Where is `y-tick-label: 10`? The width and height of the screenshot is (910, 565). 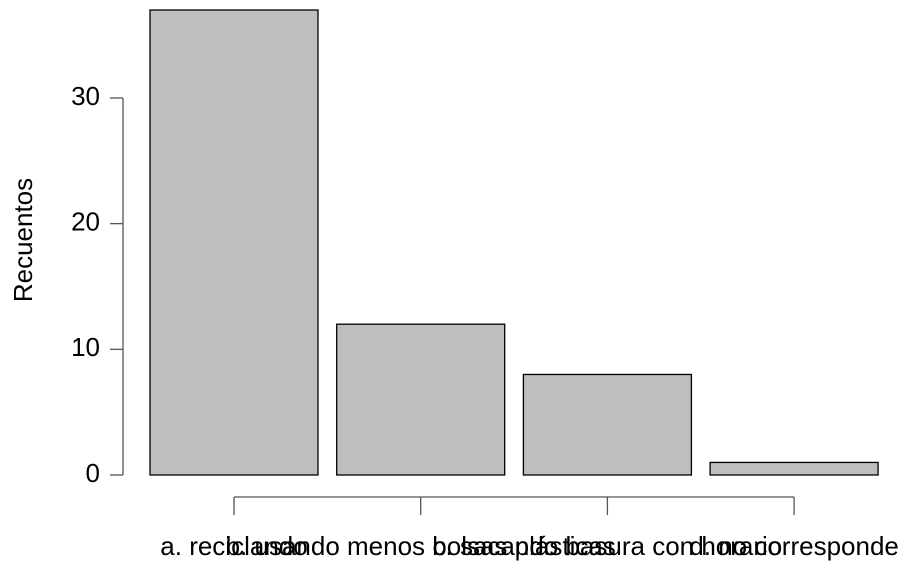 y-tick-label: 10 is located at coordinates (85, 347).